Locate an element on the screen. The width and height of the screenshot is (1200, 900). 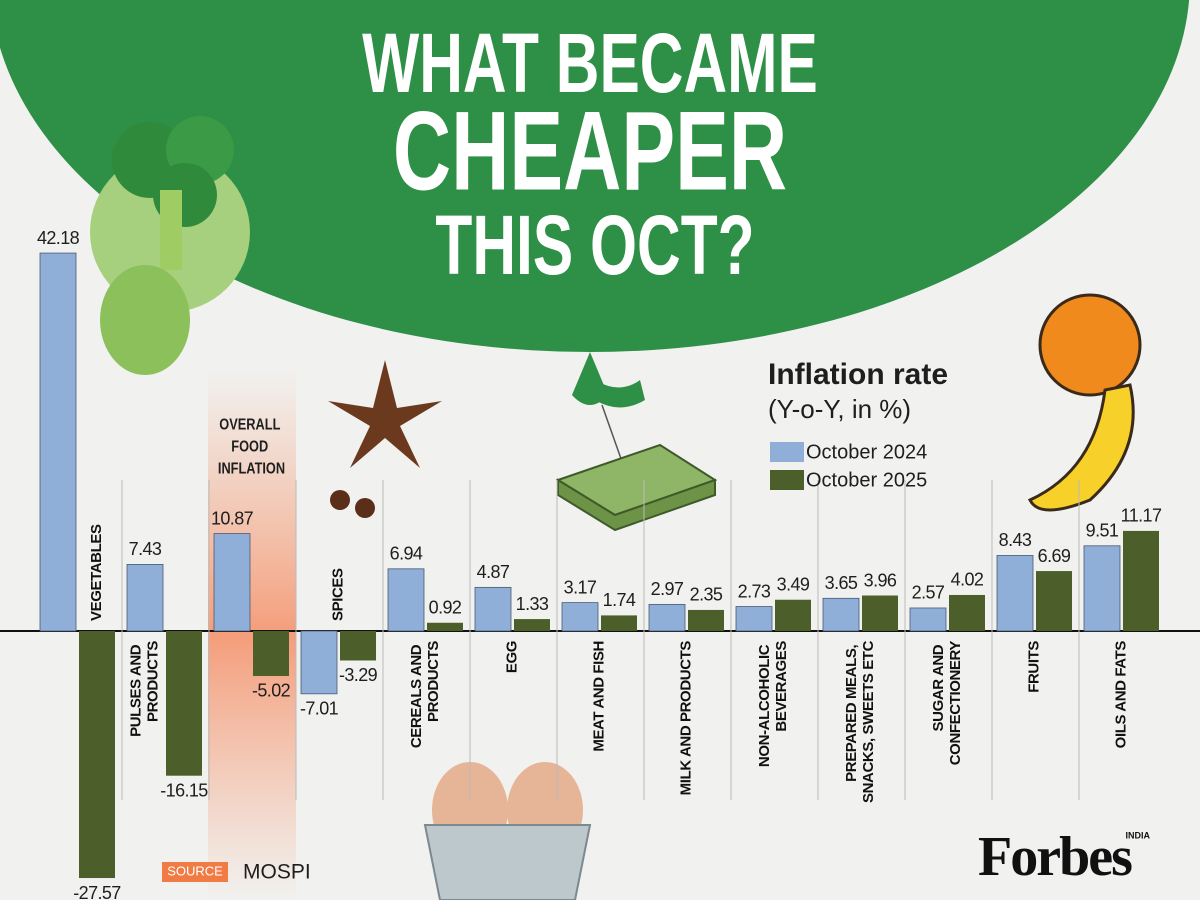
value-label: 2.35 is located at coordinates (706, 595).